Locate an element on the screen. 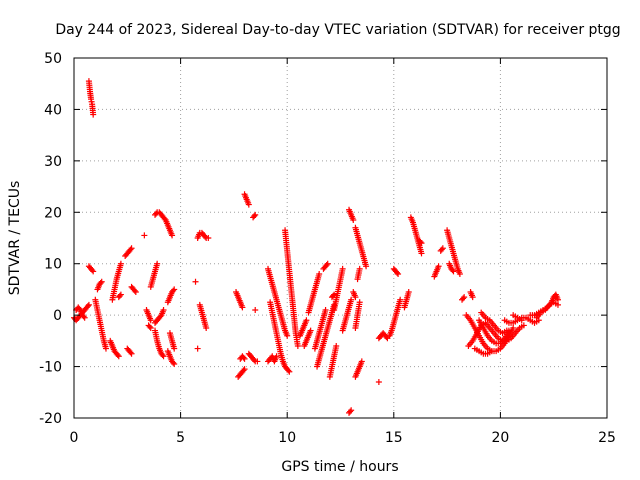 The image size is (640, 480). x-tick-label: 15 is located at coordinates (394, 438).